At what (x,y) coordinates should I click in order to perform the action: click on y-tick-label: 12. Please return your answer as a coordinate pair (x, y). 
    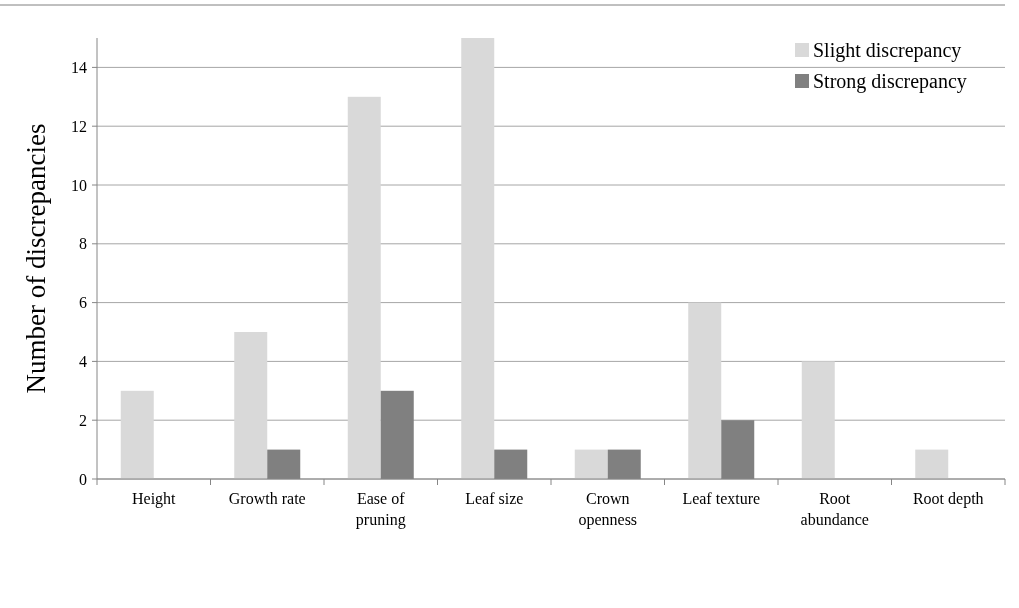
    Looking at the image, I should click on (79, 126).